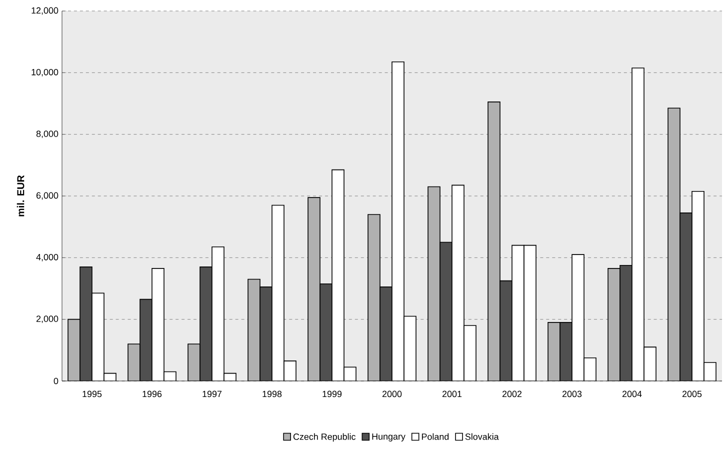 The image size is (727, 454). What do you see at coordinates (45, 72) in the screenshot?
I see `y-tick-label: 10,000` at bounding box center [45, 72].